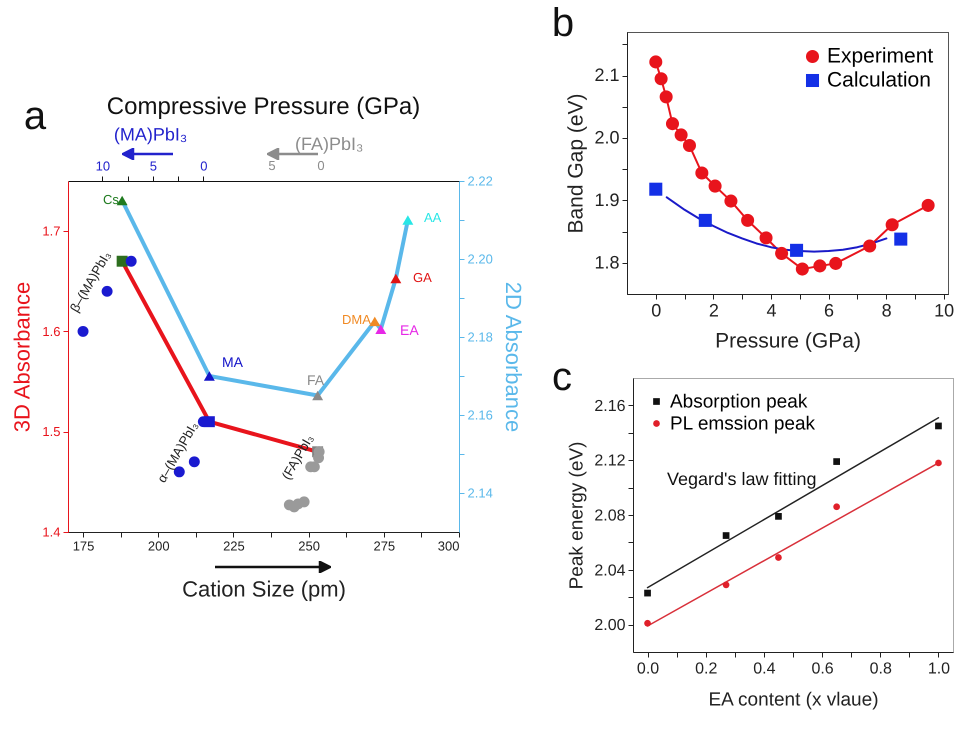 This screenshot has height=730, width=964. I want to click on y2-tick-label: 2.18, so click(480, 337).